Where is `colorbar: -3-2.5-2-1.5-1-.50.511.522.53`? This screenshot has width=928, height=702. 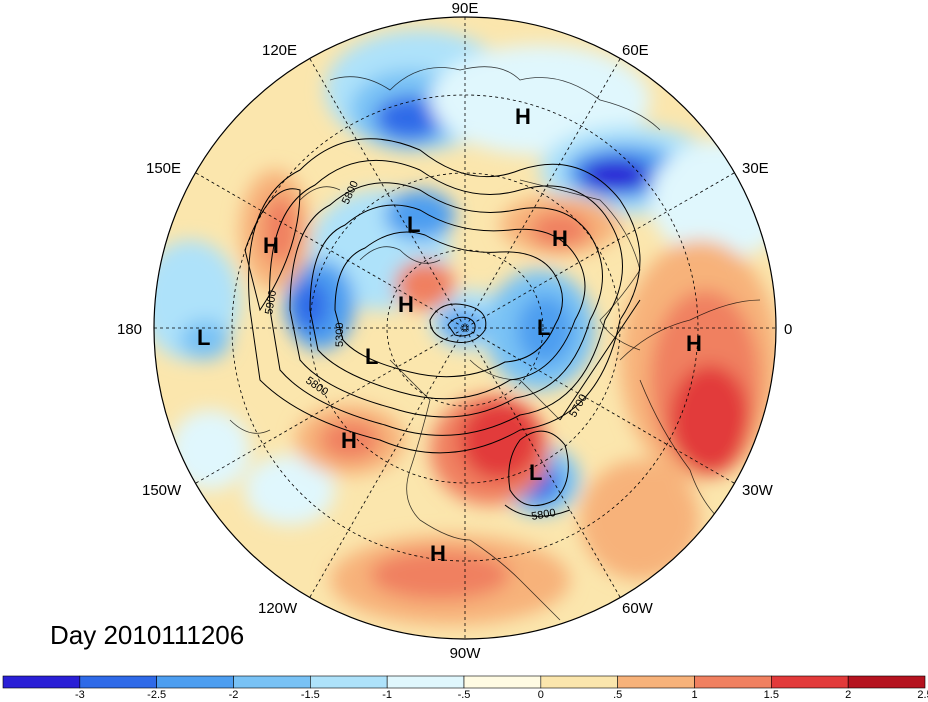 colorbar: -3-2.5-2-1.5-1-.50.511.522.53 is located at coordinates (465, 688).